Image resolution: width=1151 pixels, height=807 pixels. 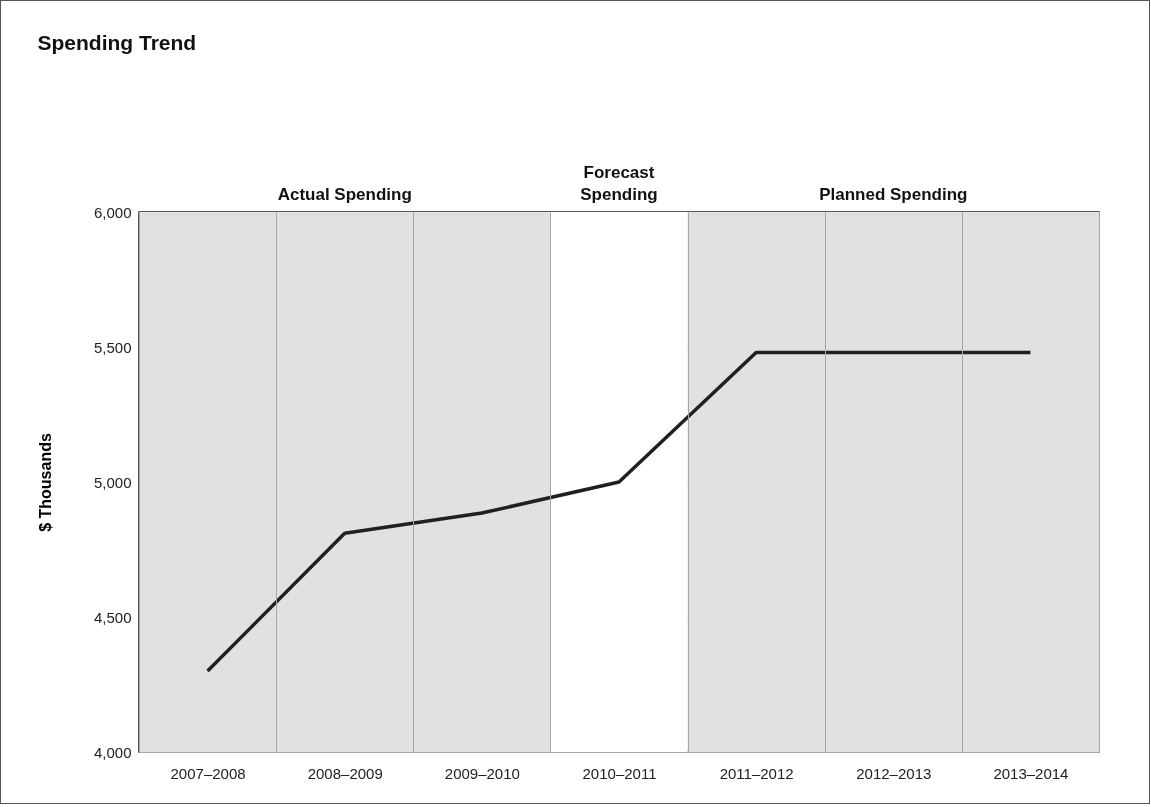 What do you see at coordinates (112, 212) in the screenshot?
I see `y-tick-label: 6,000` at bounding box center [112, 212].